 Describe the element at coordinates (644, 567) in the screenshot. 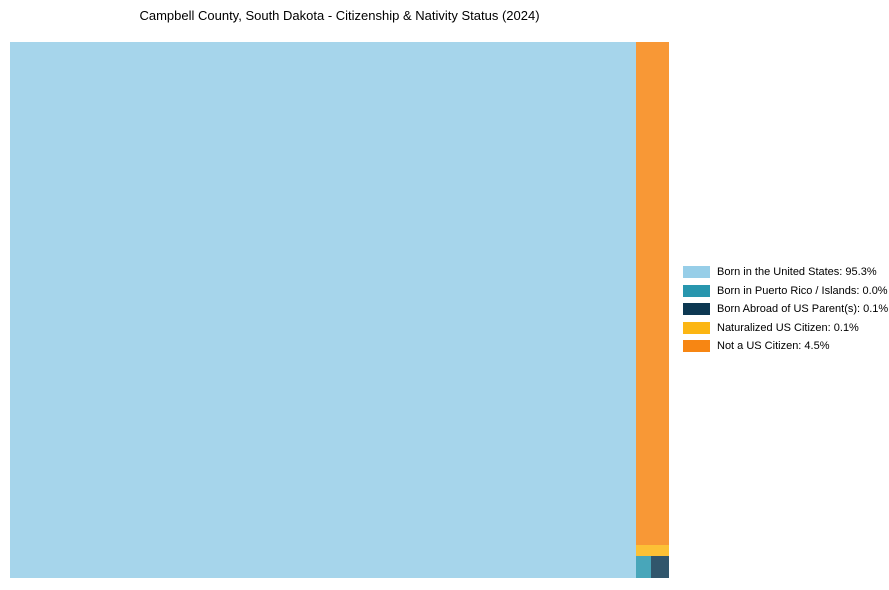

I see `treemap-rect-born-in-puerto-rico-islands` at that location.